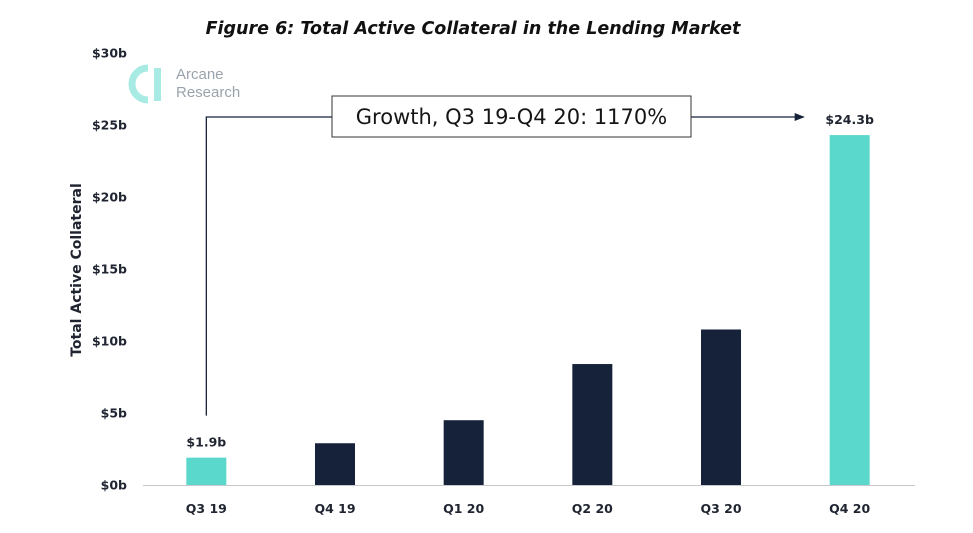  What do you see at coordinates (206, 508) in the screenshot?
I see `x-tick-label: Q3 19` at bounding box center [206, 508].